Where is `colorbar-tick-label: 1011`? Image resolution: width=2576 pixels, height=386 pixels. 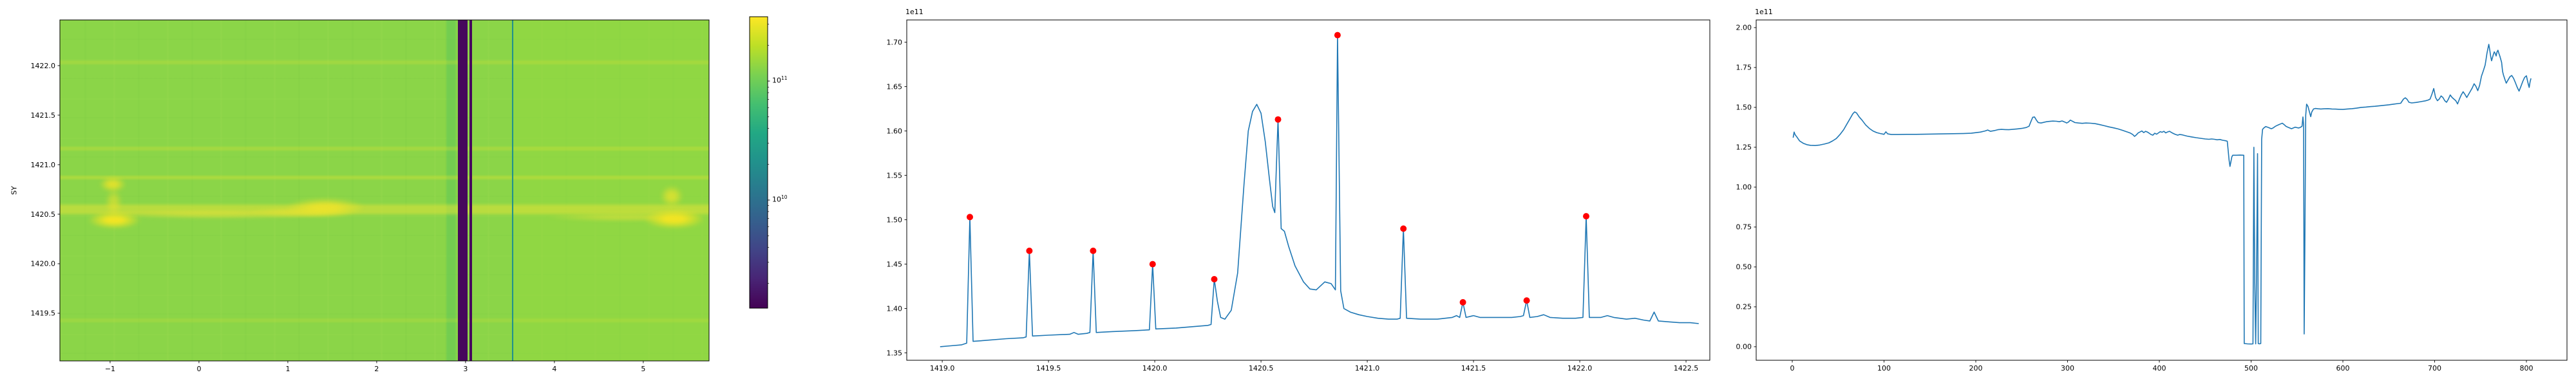 colorbar-tick-label: 1011 is located at coordinates (780, 80).